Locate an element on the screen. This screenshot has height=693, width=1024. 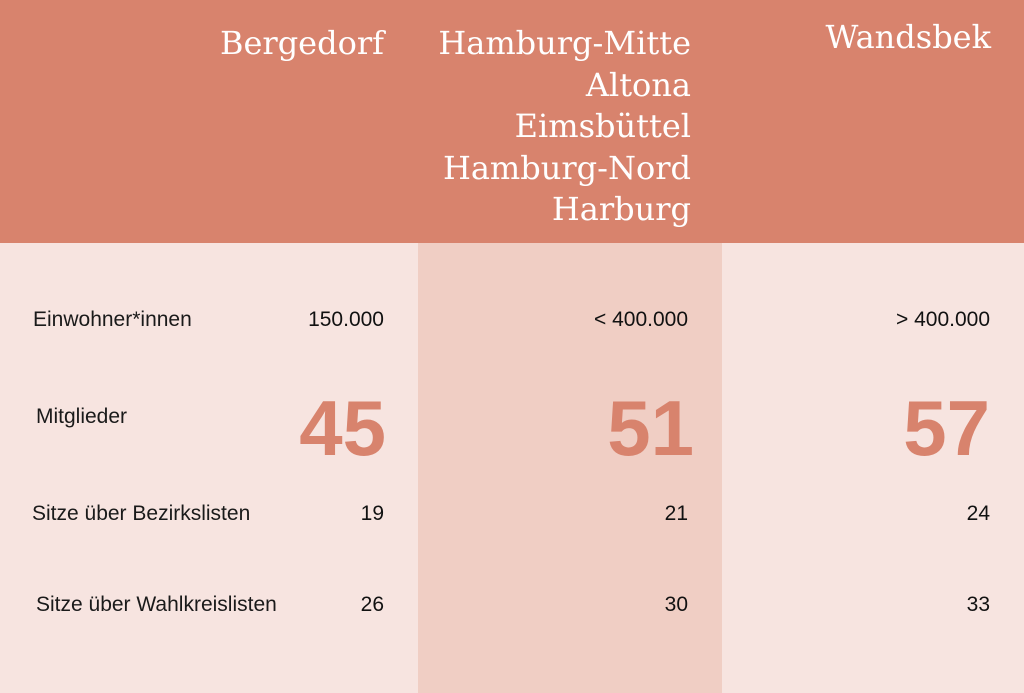
cell-wahlkreislisten-wandsbek: 33 is located at coordinates (978, 604).